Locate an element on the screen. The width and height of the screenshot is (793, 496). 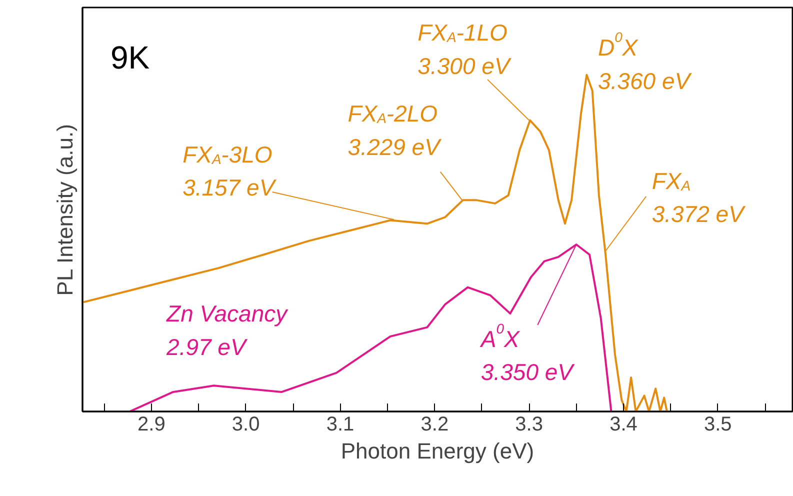
annotation: Zn Vacancy 2.97 eV is located at coordinates (227, 330).